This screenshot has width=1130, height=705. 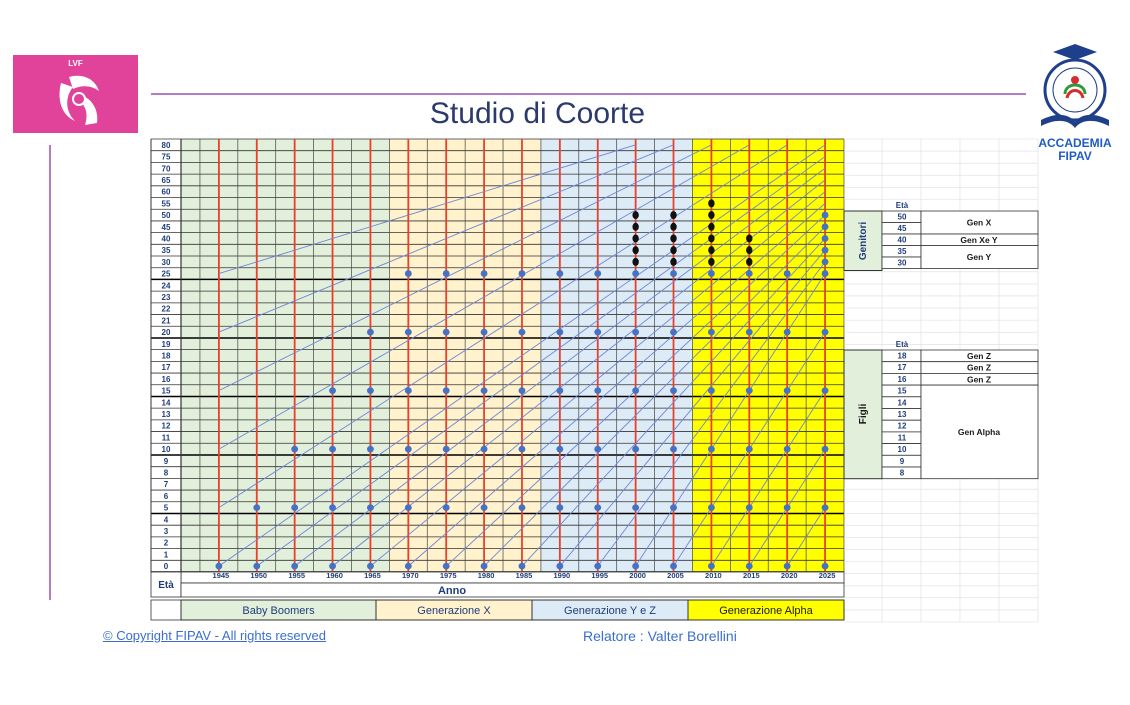 I want to click on generation-band, so click(x=285, y=355).